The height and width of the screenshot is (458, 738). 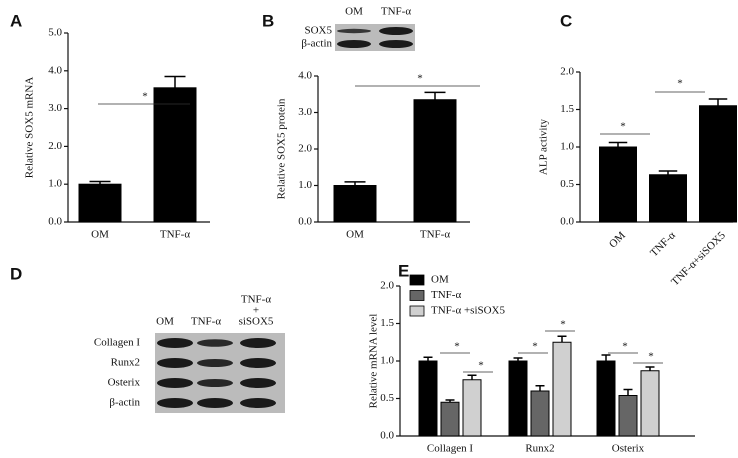 What do you see at coordinates (544, 146) in the screenshot?
I see `y-axis-label: ALP activity` at bounding box center [544, 146].